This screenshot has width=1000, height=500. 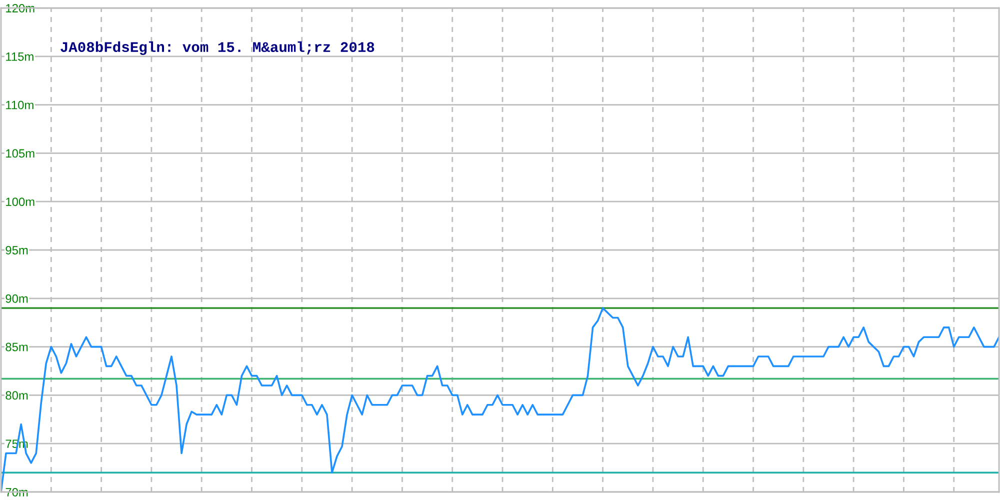 I want to click on y-tick-label: 115m, so click(x=20, y=56).